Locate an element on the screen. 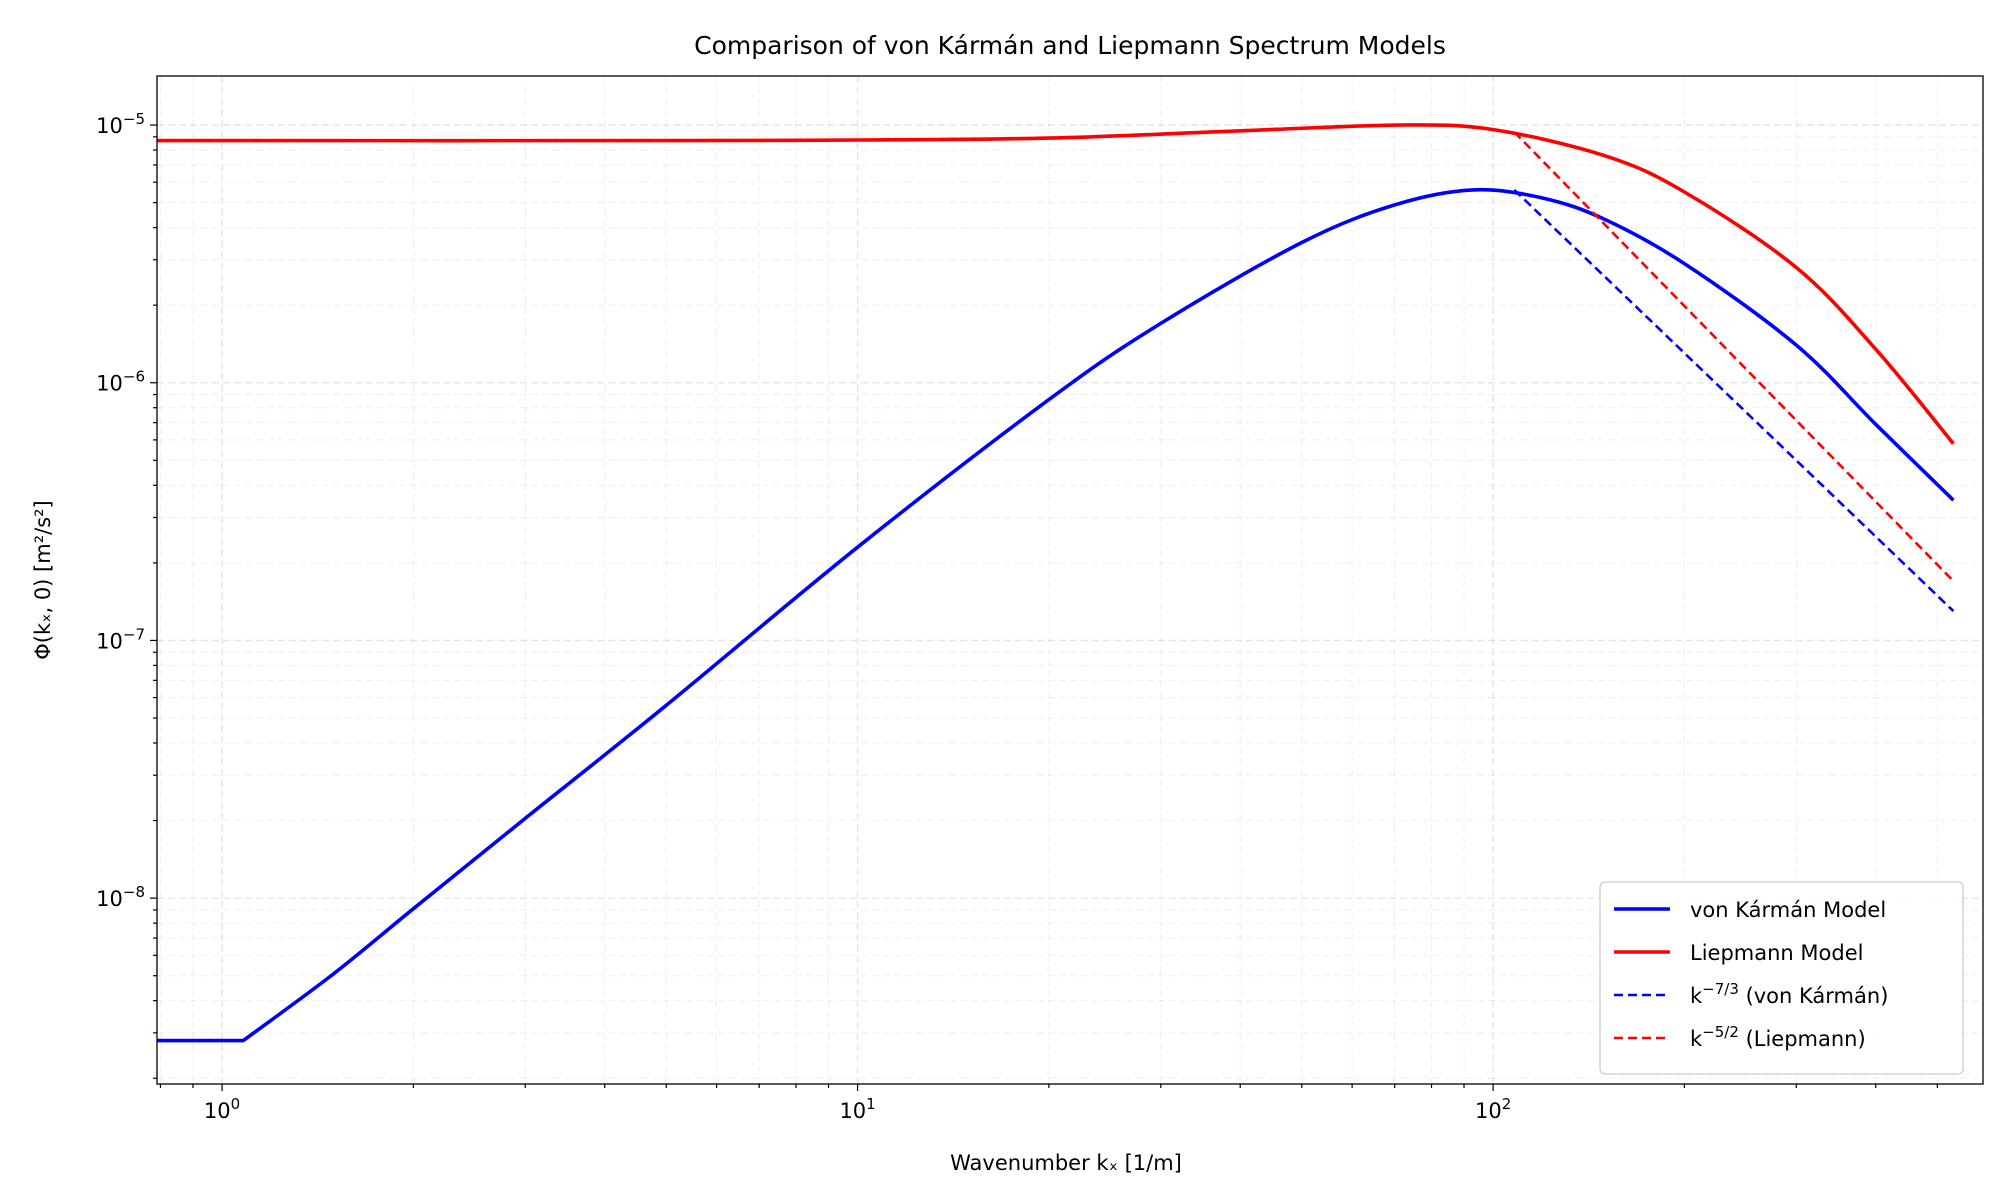 Image resolution: width=2000 pixels, height=1200 pixels. legend-box is located at coordinates (1781, 978).